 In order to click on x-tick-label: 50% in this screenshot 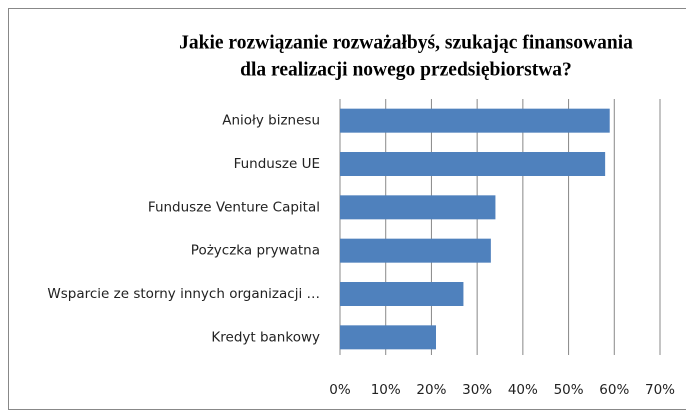, I will do `click(569, 390)`.